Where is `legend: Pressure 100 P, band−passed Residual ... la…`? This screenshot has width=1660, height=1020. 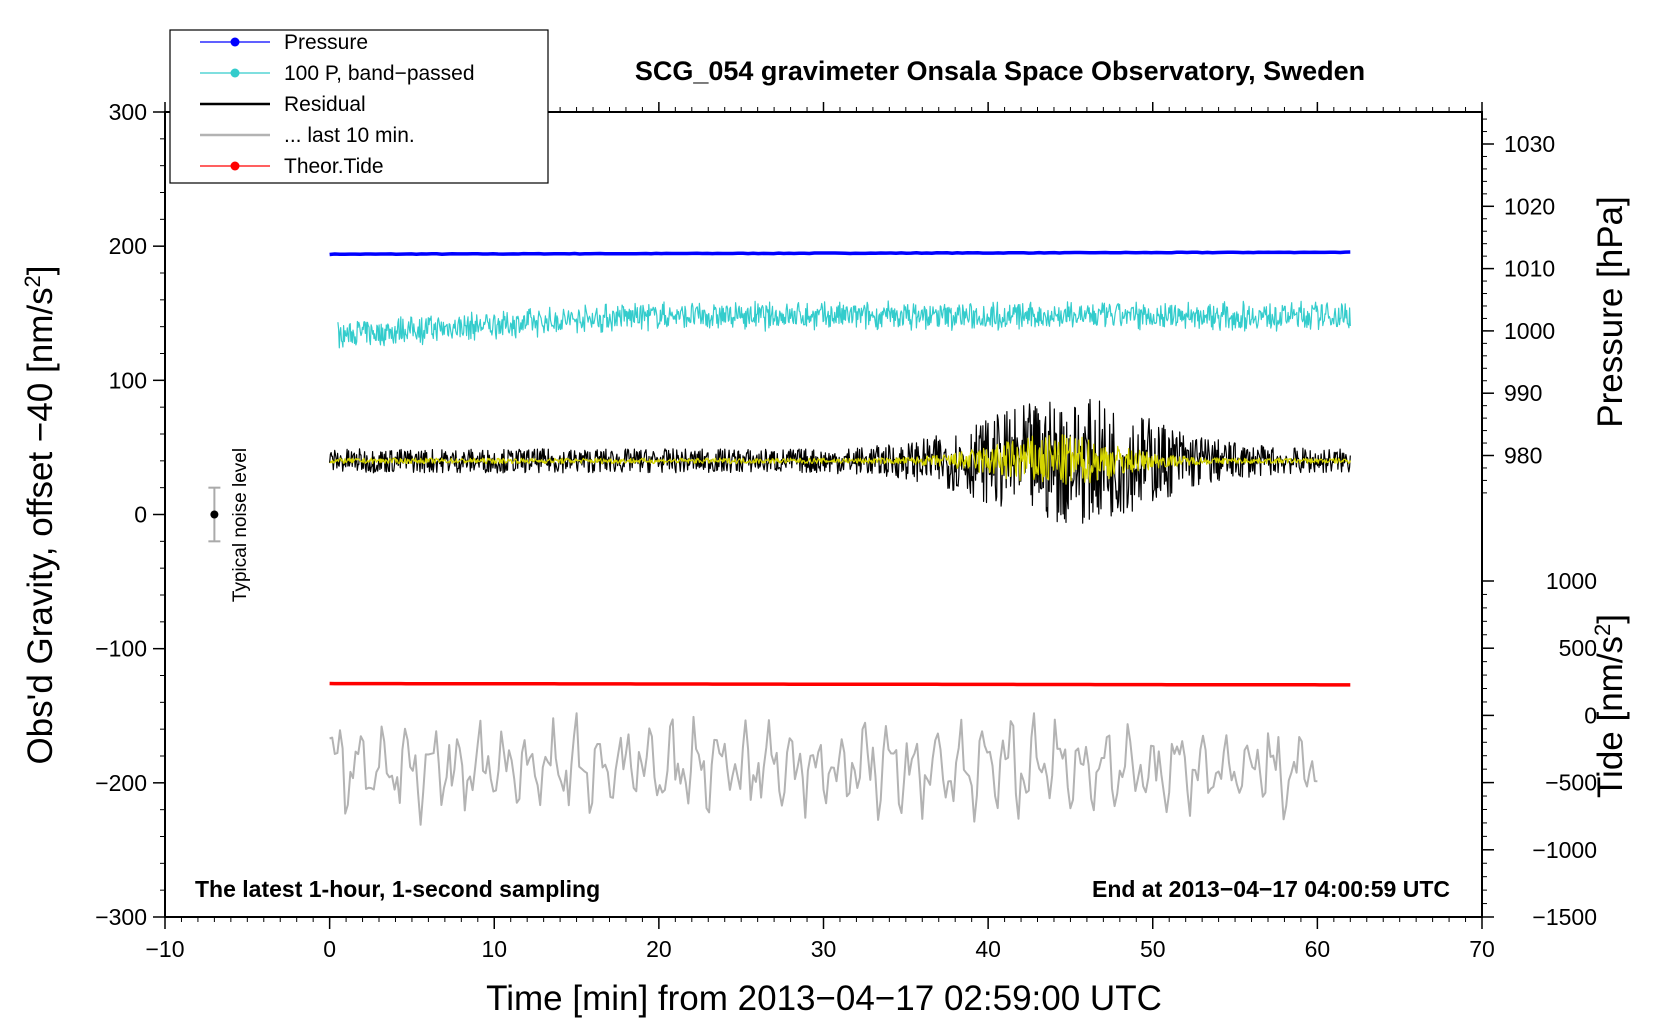 legend: Pressure 100 P, band−passed Residual ... la… is located at coordinates (359, 106).